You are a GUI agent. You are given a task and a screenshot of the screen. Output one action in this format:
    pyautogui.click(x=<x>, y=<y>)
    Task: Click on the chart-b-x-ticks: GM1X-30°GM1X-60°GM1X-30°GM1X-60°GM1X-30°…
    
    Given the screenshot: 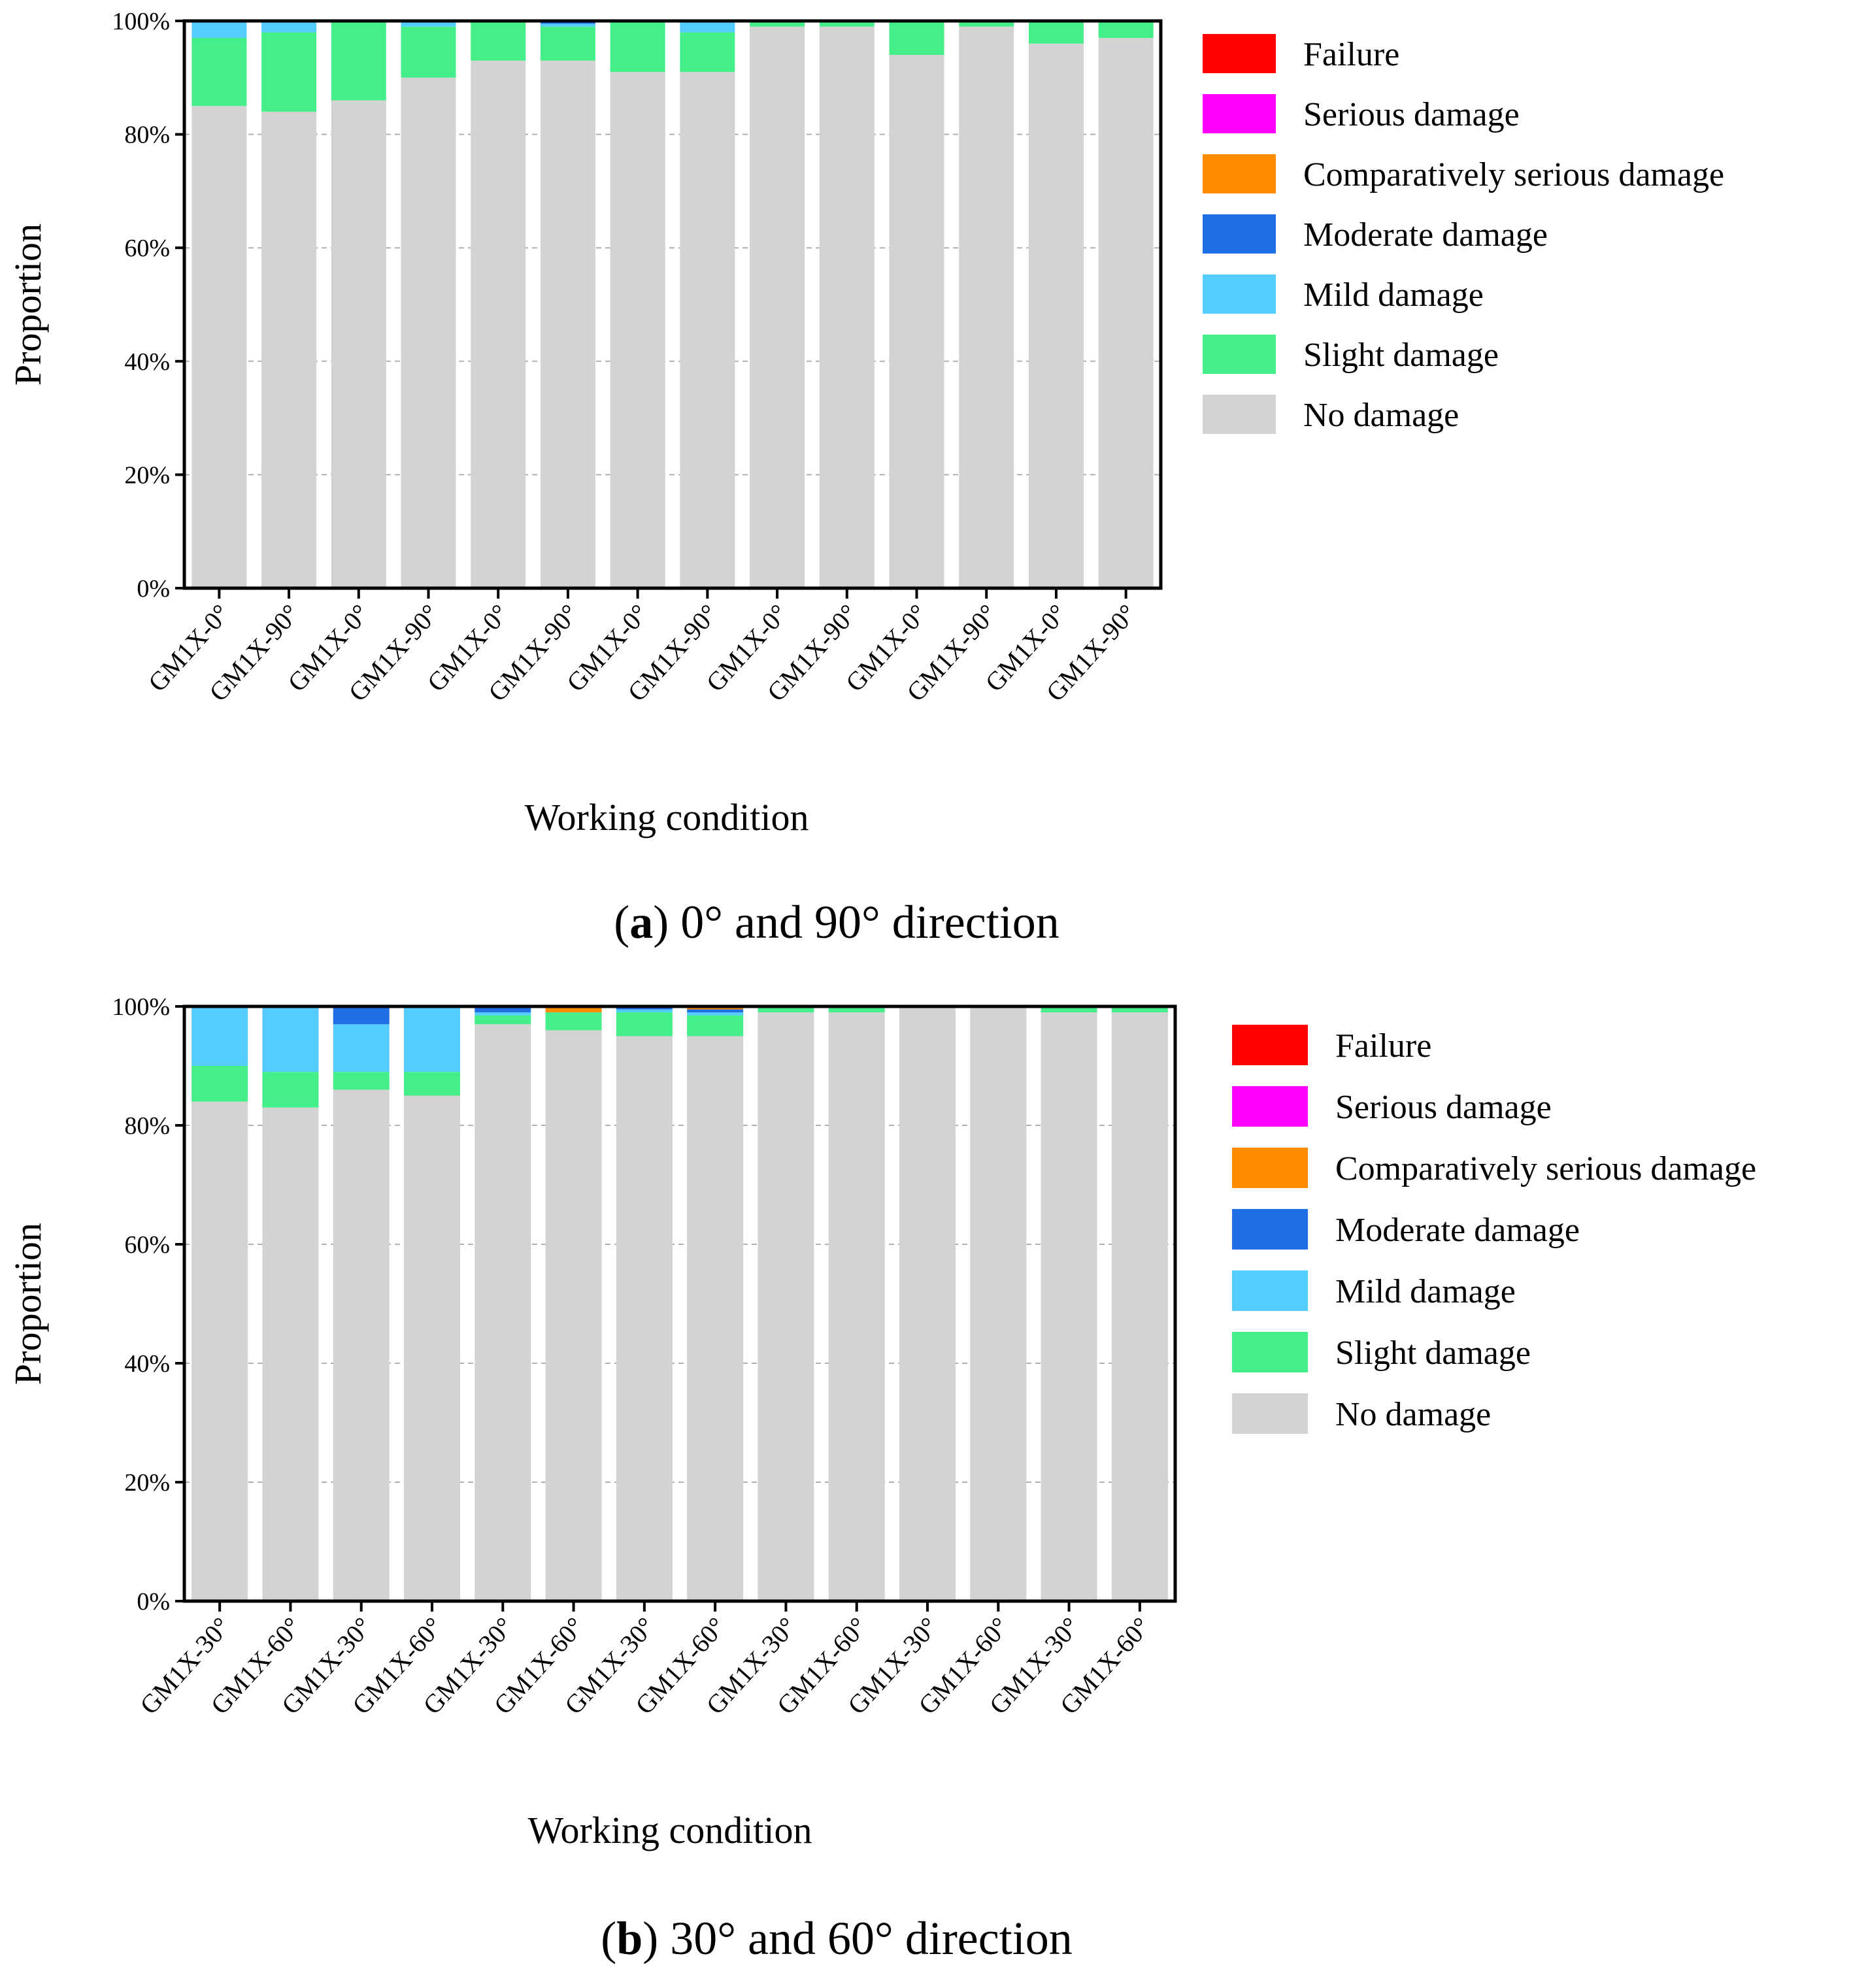 What is the action you would take?
    pyautogui.click(x=645, y=1661)
    